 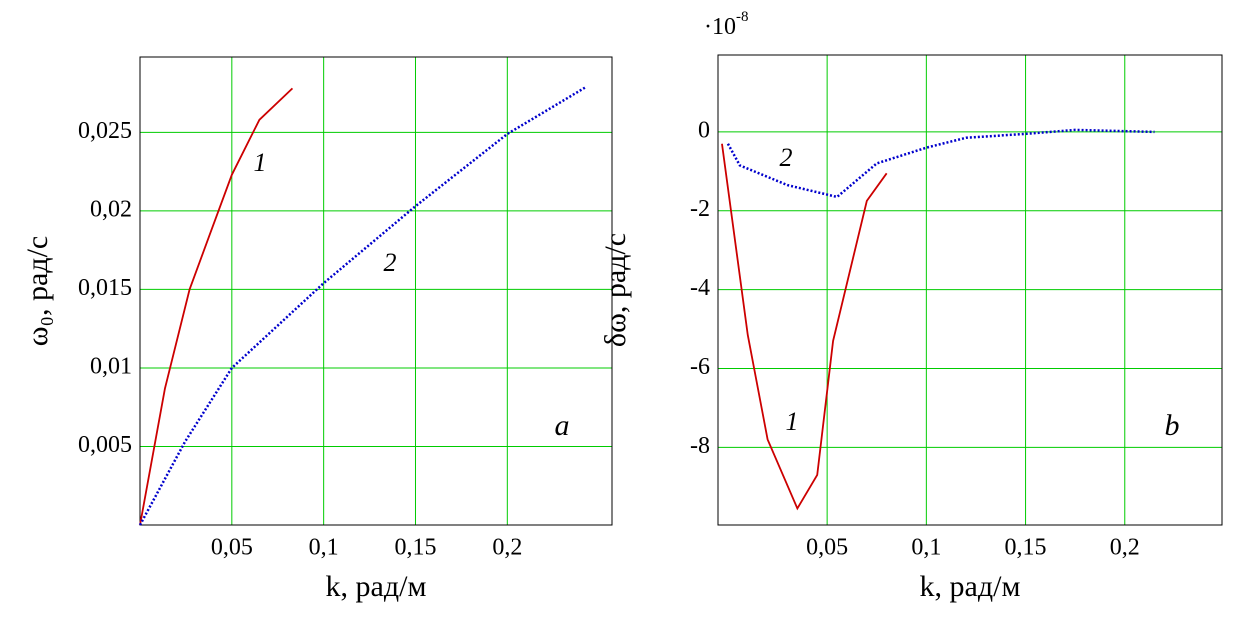 What do you see at coordinates (700, 209) in the screenshot?
I see `y-tick-label: -2` at bounding box center [700, 209].